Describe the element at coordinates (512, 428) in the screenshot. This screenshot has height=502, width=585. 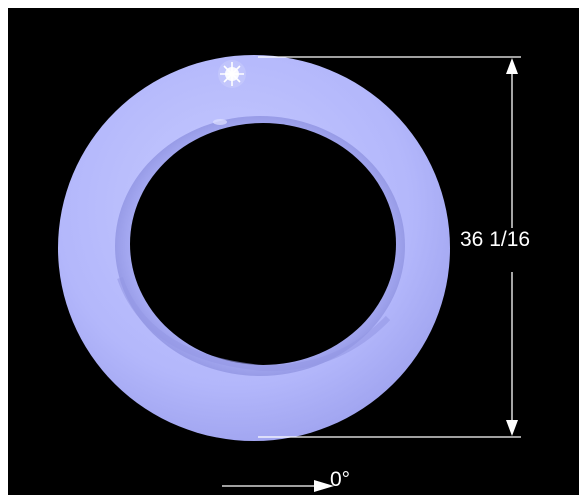
I see `dimension-arrow-down` at that location.